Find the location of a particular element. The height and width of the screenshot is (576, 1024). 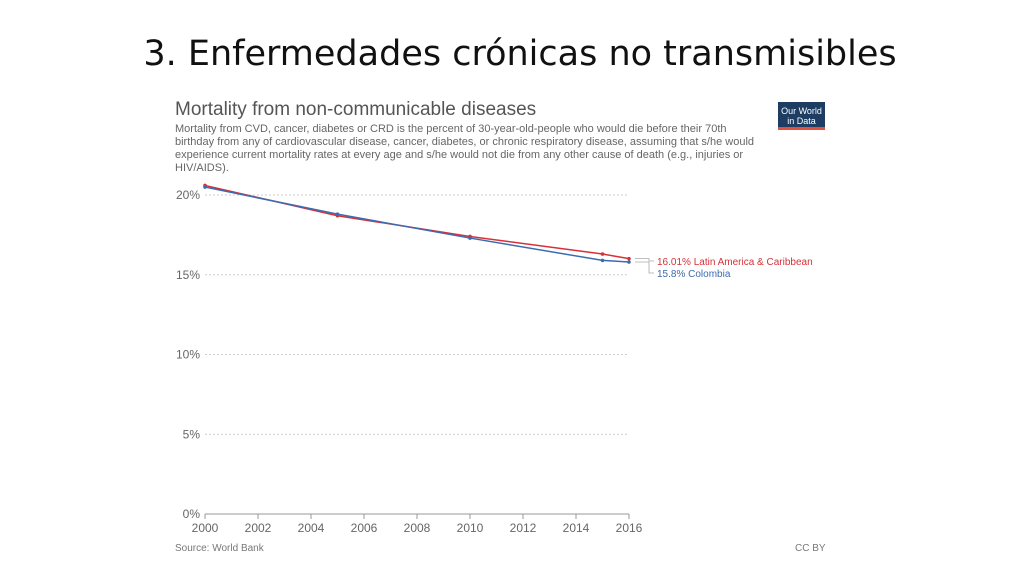

x-axis: 2000 2002 2004 2006 2008 2010 2012 2014 2016 is located at coordinates (417, 524).